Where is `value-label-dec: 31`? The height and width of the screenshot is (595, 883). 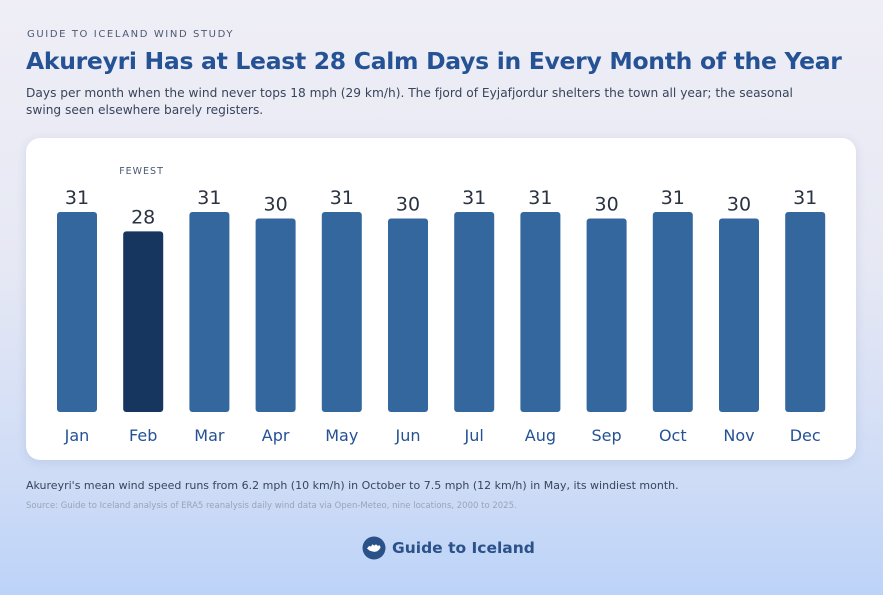 value-label-dec: 31 is located at coordinates (805, 198).